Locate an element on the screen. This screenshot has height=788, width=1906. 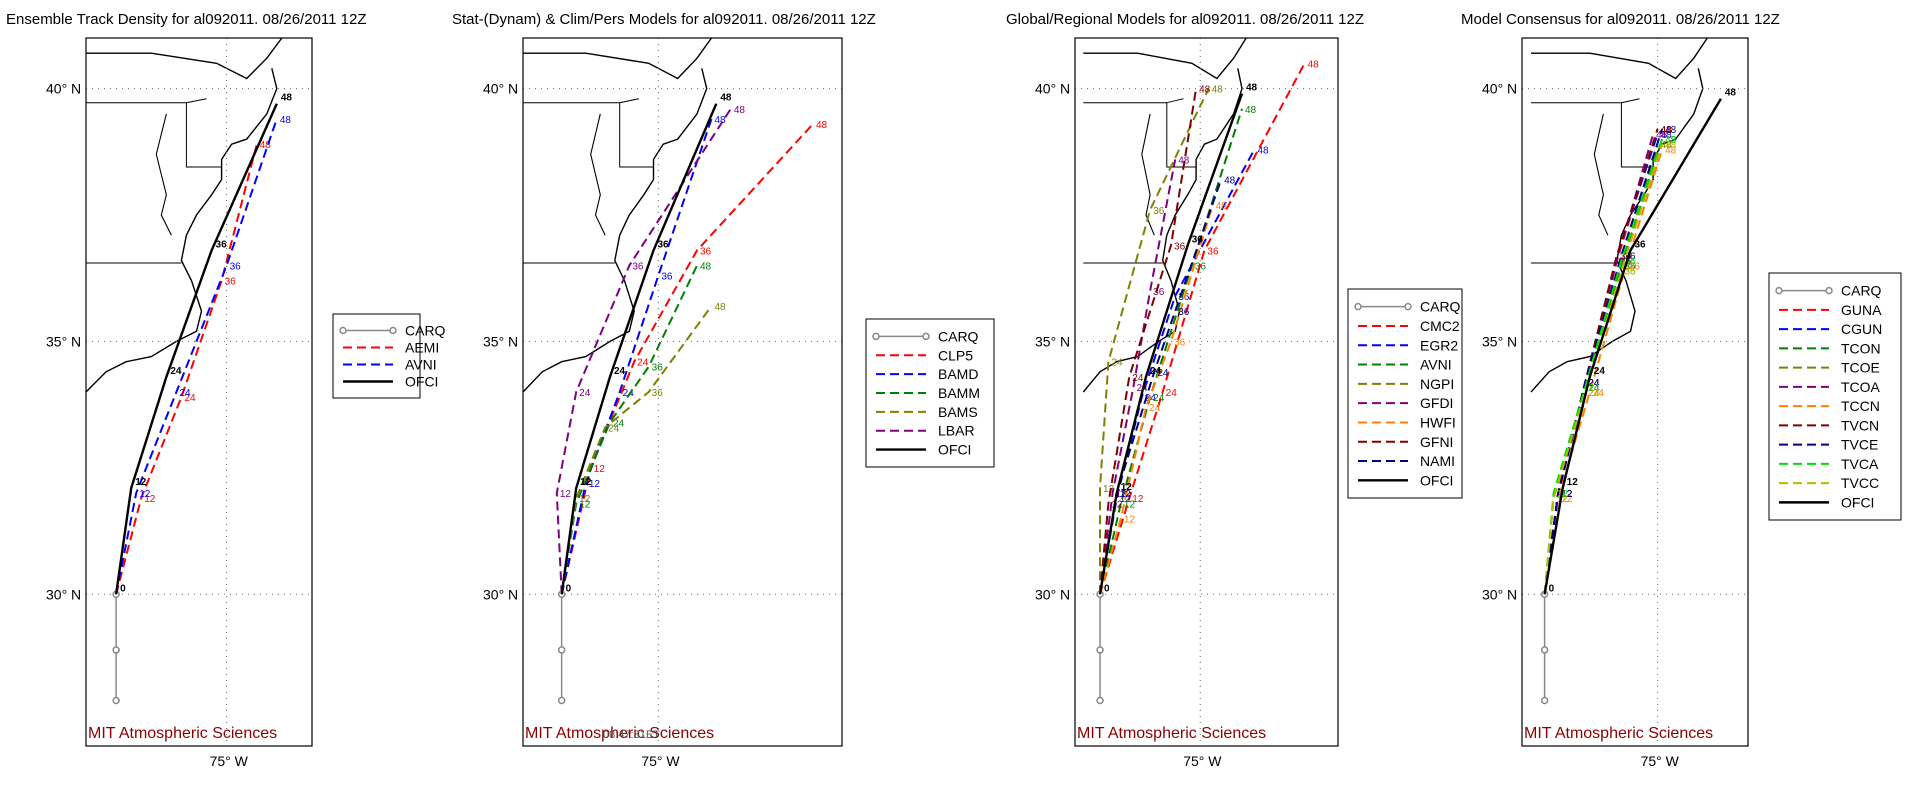
legend: CARQ CLP5 BAMD BAMM BAMS LBAR OFCI is located at coordinates (930, 393).